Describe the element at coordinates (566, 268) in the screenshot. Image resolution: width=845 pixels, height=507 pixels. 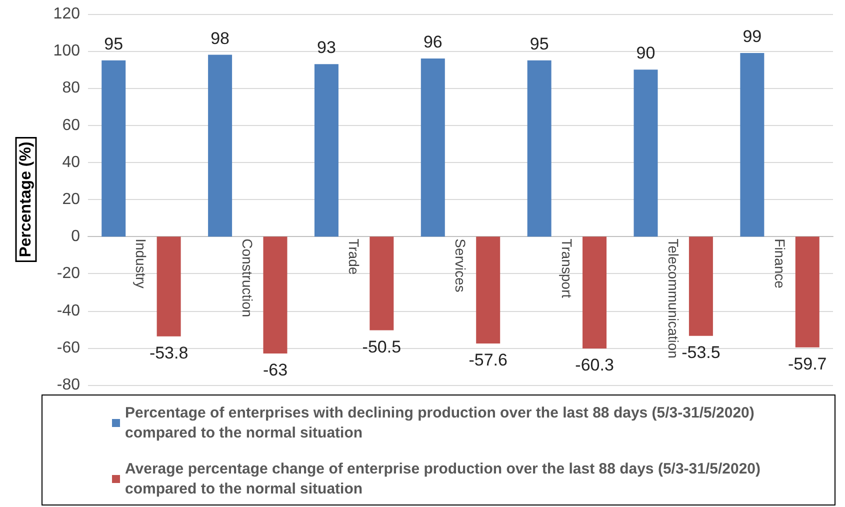
I see `x-tick-label: Transport` at that location.